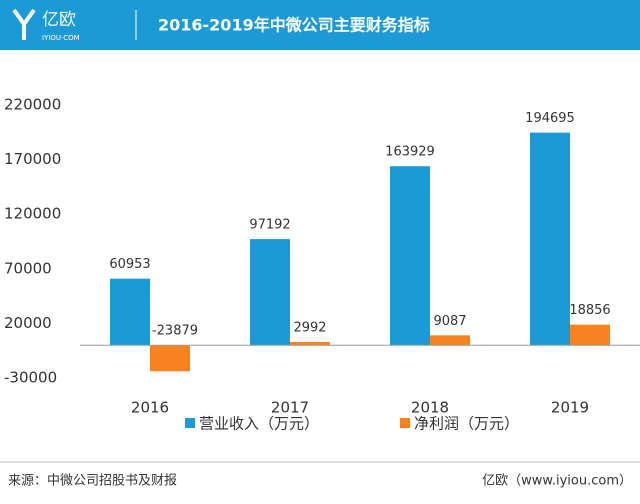  I want to click on header-bar, so click(320, 25).